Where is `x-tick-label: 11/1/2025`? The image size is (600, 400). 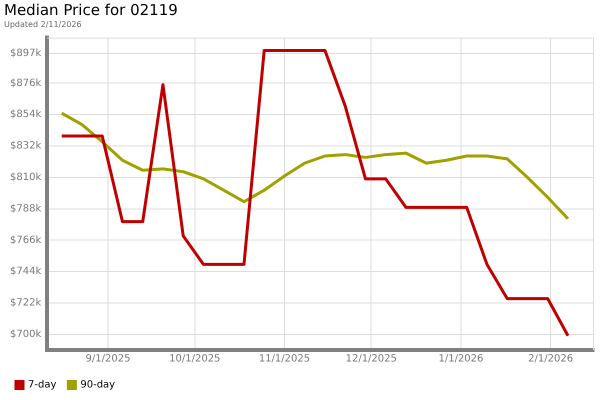
x-tick-label: 11/1/2025 is located at coordinates (284, 359).